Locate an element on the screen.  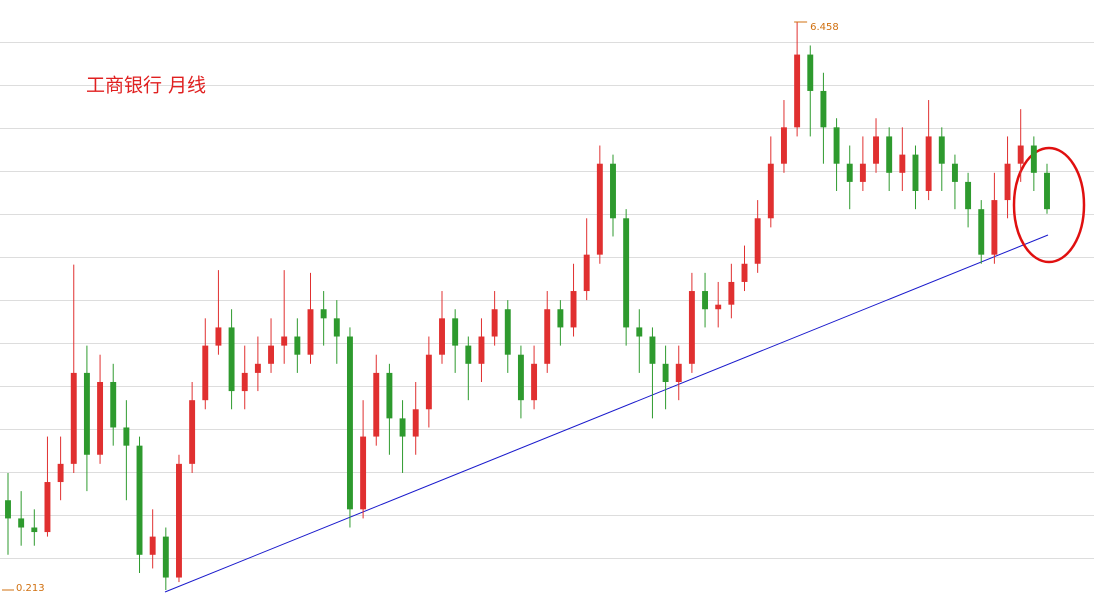
chart-title: 工商银行 月线 is located at coordinates (146, 86).